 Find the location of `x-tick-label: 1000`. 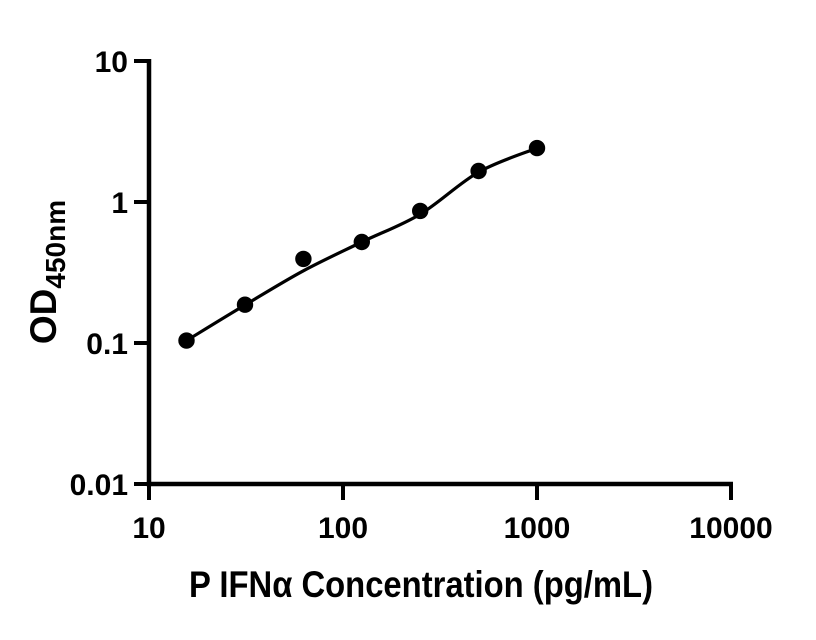

x-tick-label: 1000 is located at coordinates (537, 528).